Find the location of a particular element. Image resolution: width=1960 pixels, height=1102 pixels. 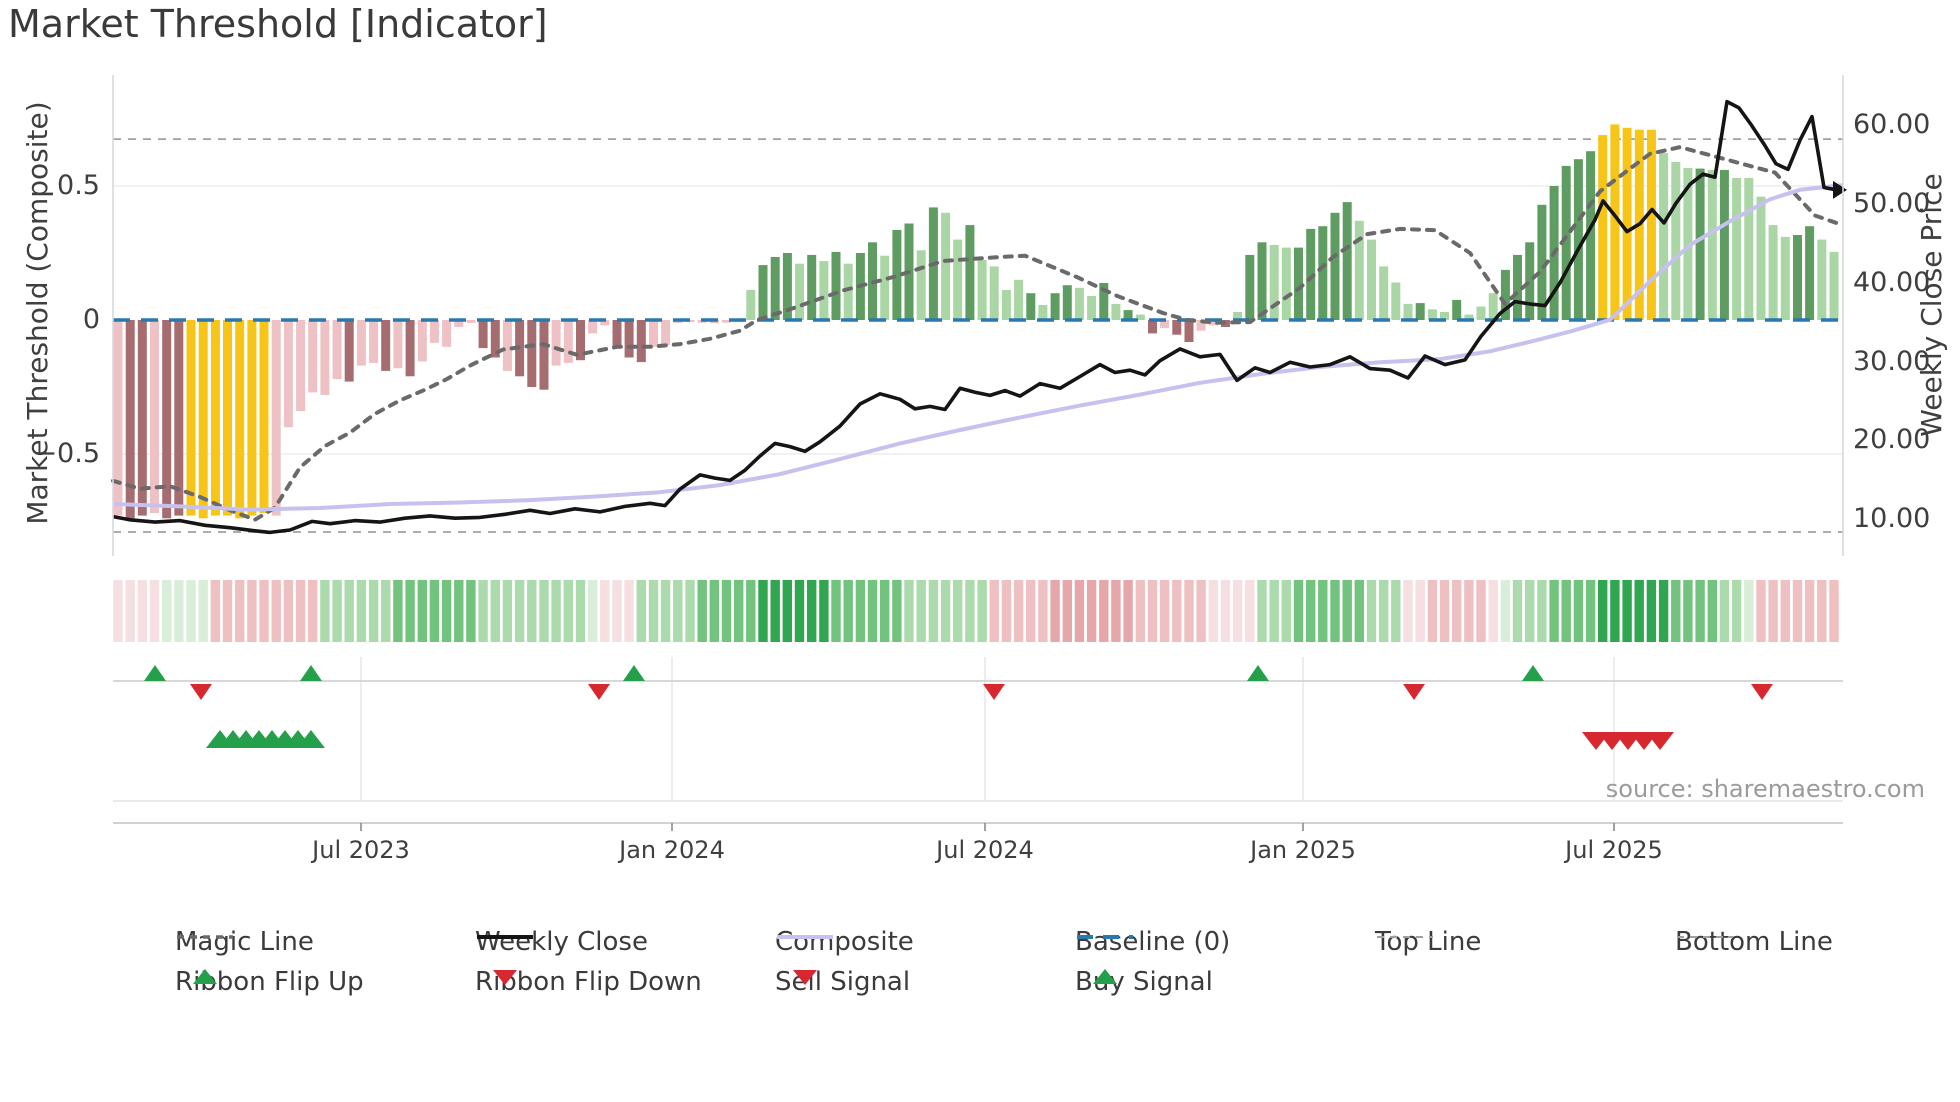

y-right-tick-label: 30.00 is located at coordinates (1892, 361).